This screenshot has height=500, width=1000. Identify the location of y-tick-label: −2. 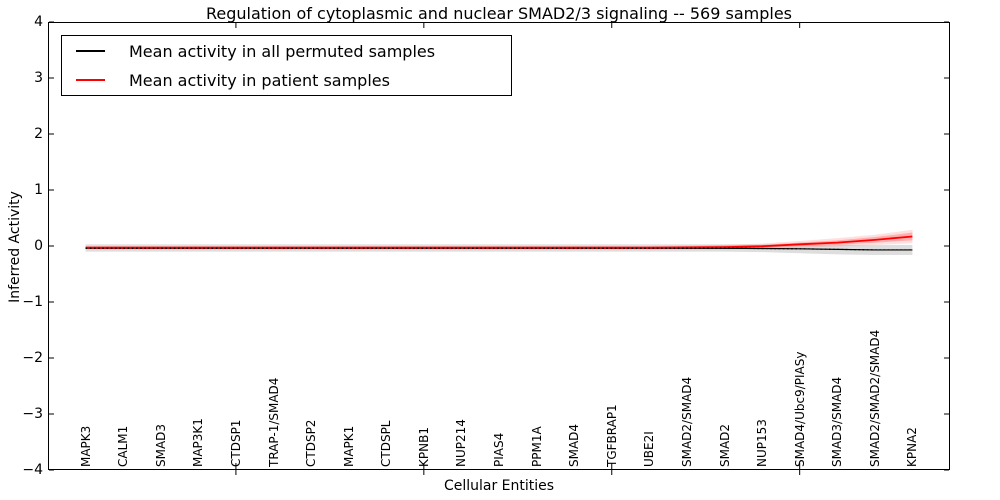
(32, 358).